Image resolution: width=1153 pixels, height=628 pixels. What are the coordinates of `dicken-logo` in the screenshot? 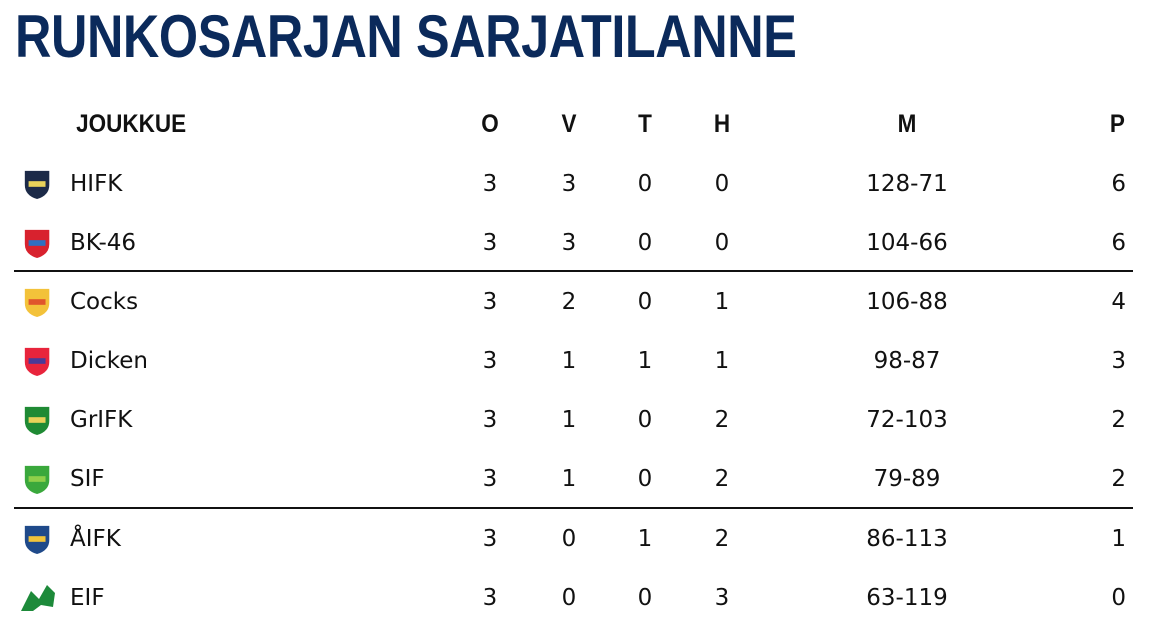 It's located at (37, 362).